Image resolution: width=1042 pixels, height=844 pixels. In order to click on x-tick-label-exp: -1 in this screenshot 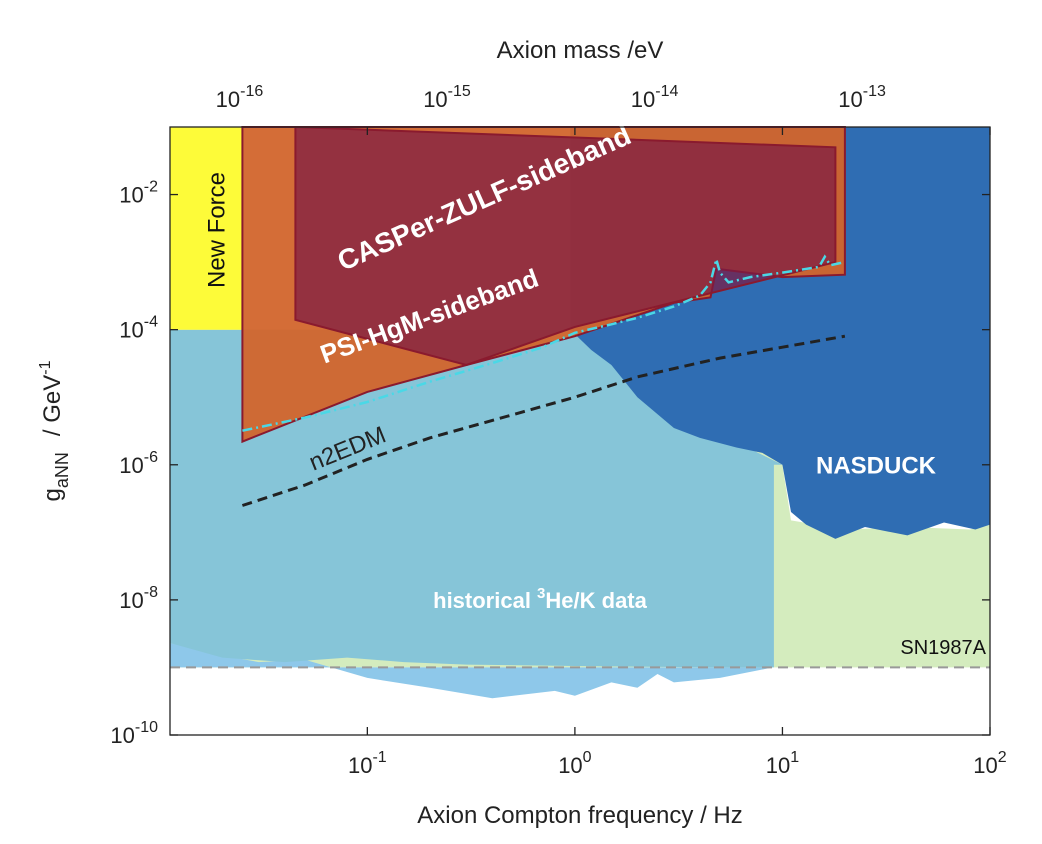, I will do `click(379, 757)`.